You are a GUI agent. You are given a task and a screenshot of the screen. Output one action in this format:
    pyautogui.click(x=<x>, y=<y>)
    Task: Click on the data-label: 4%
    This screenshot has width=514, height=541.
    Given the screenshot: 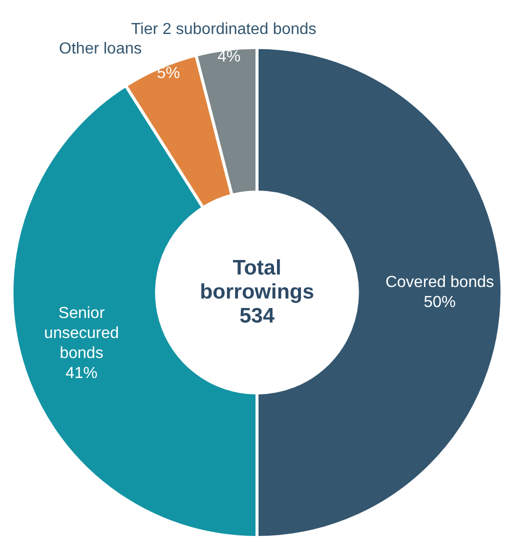 What is the action you would take?
    pyautogui.click(x=229, y=57)
    